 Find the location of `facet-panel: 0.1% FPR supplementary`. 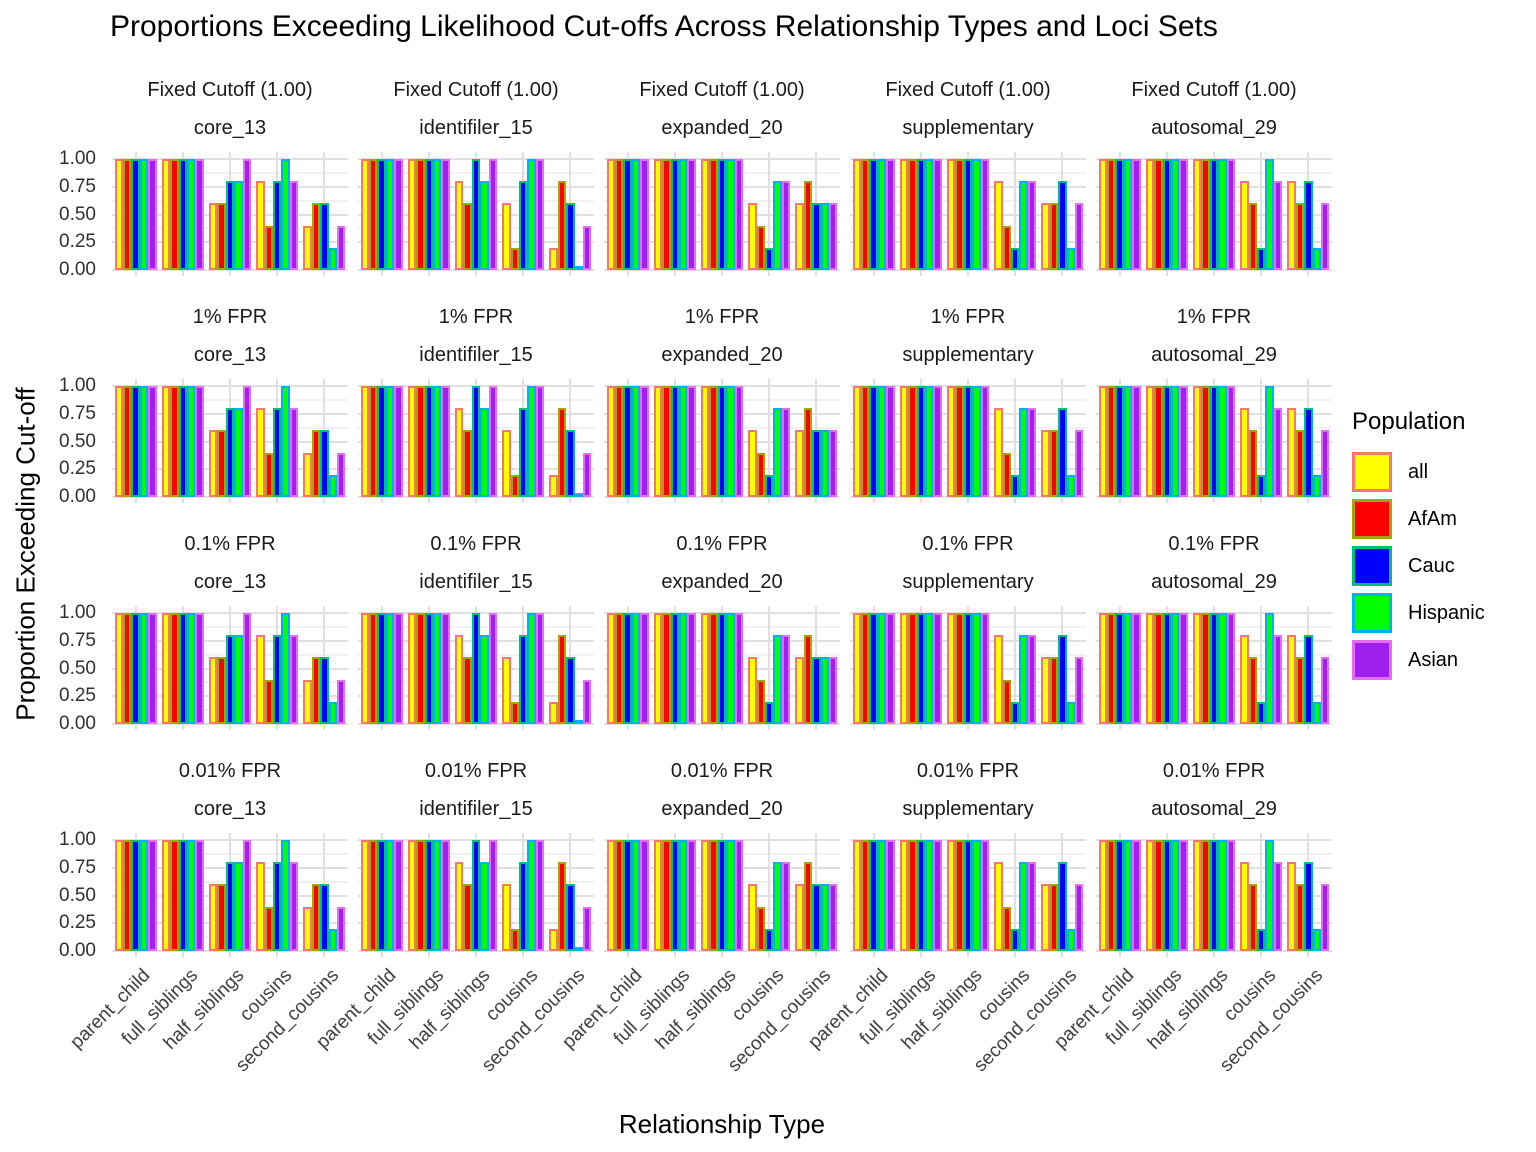

facet-panel: 0.1% FPR supplementary is located at coordinates (968, 628).